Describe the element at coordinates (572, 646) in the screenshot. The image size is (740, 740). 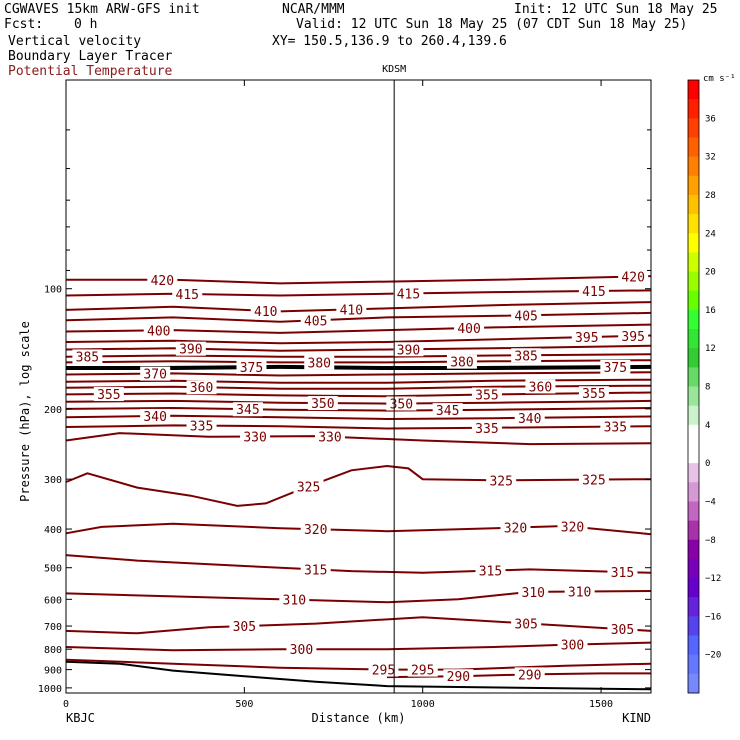
I see `isentrope-label-300: 300` at that location.